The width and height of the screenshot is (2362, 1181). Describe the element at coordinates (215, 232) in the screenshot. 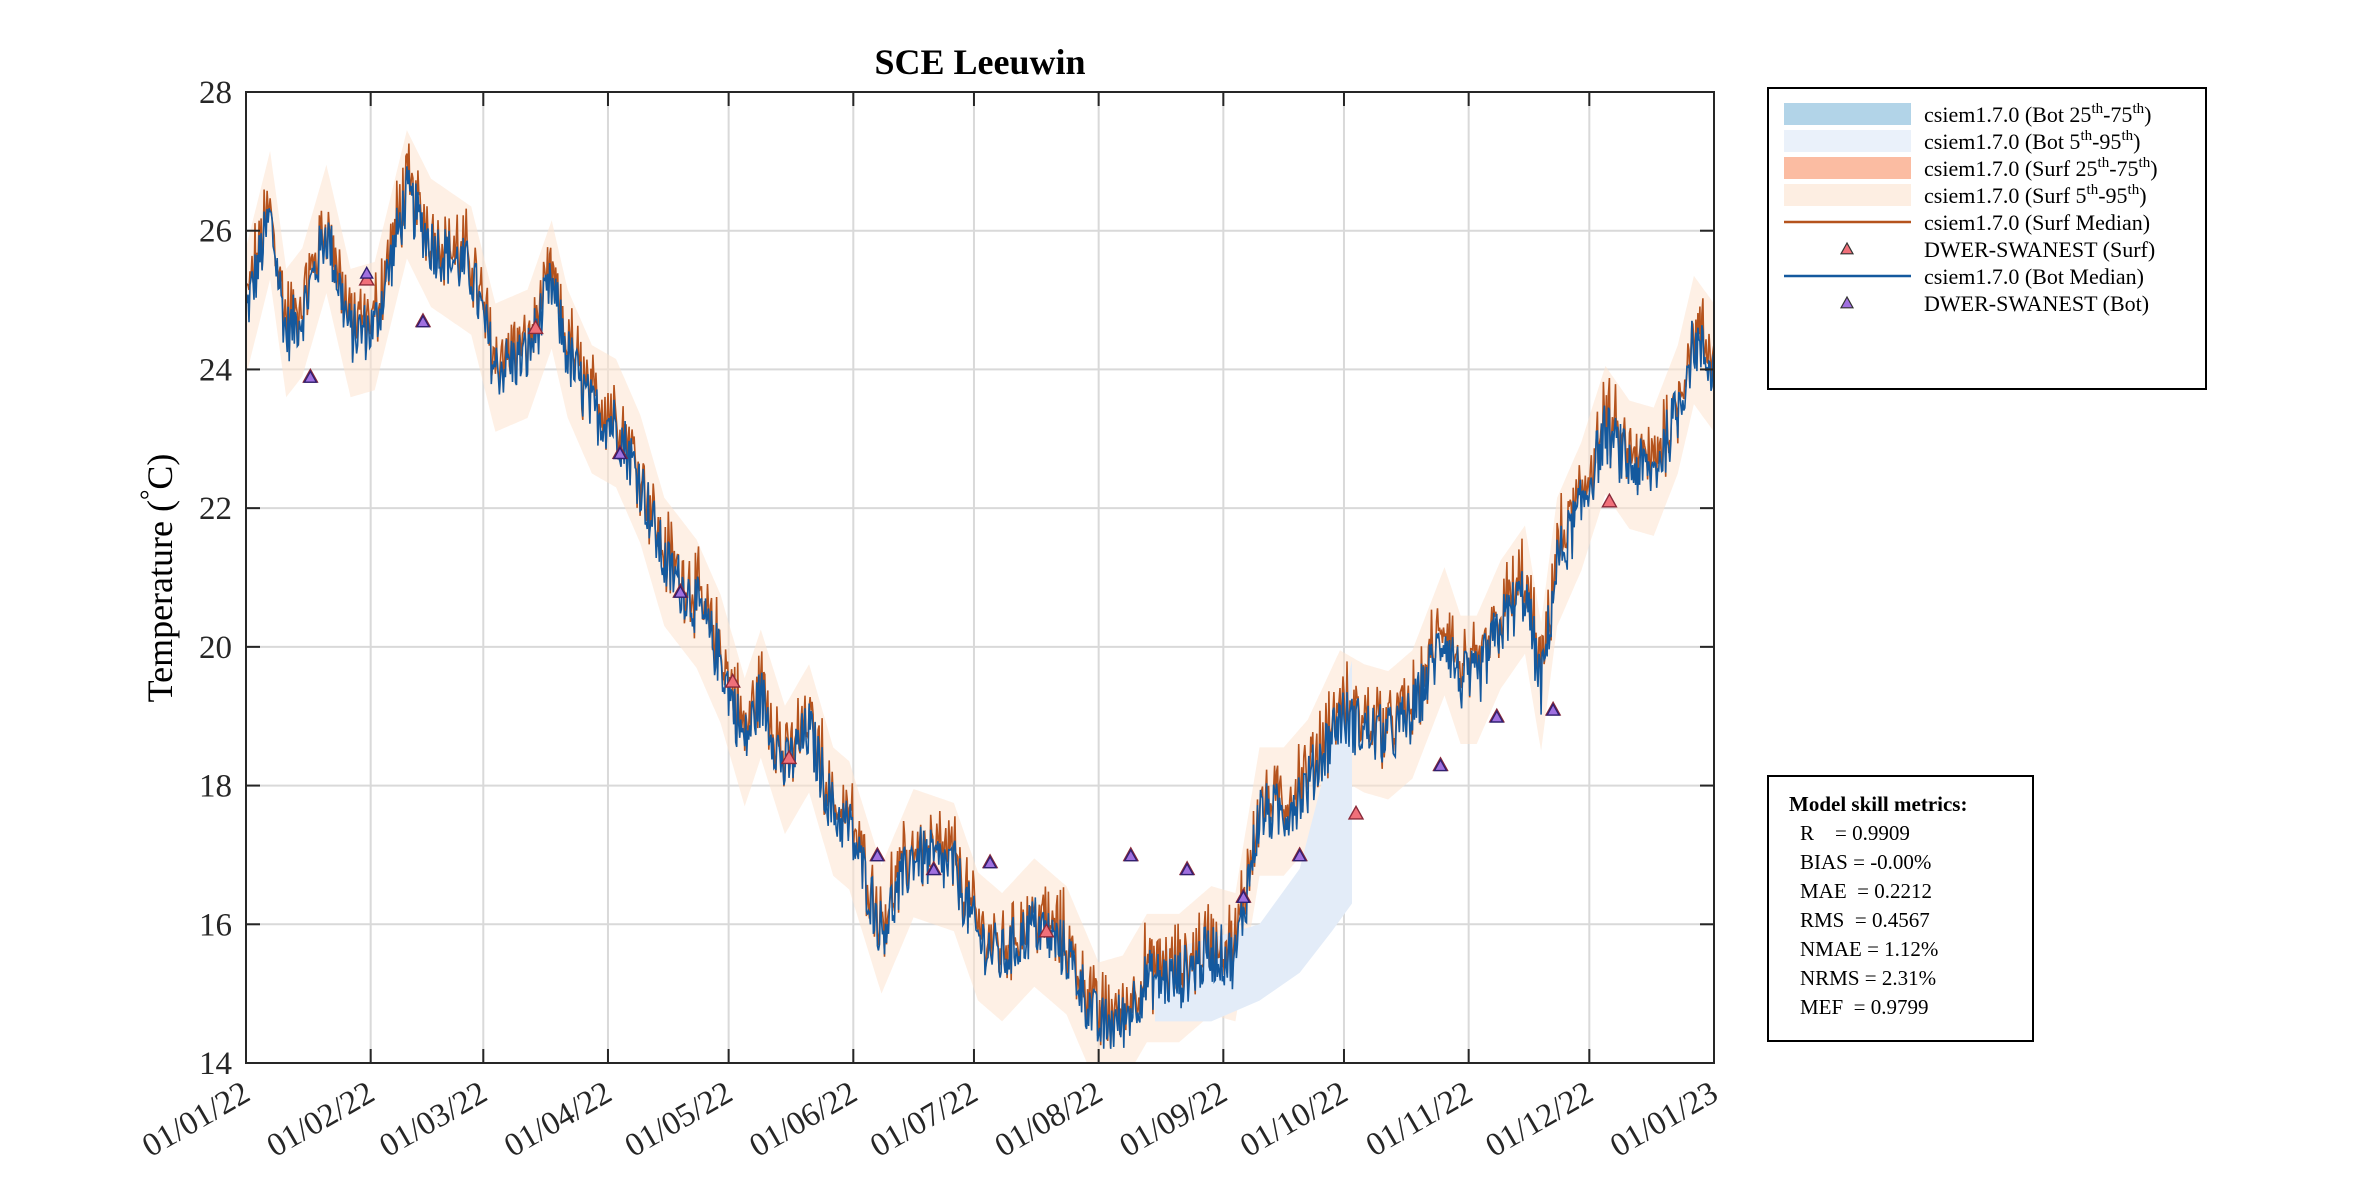

I see `y-tick-label: 26` at that location.